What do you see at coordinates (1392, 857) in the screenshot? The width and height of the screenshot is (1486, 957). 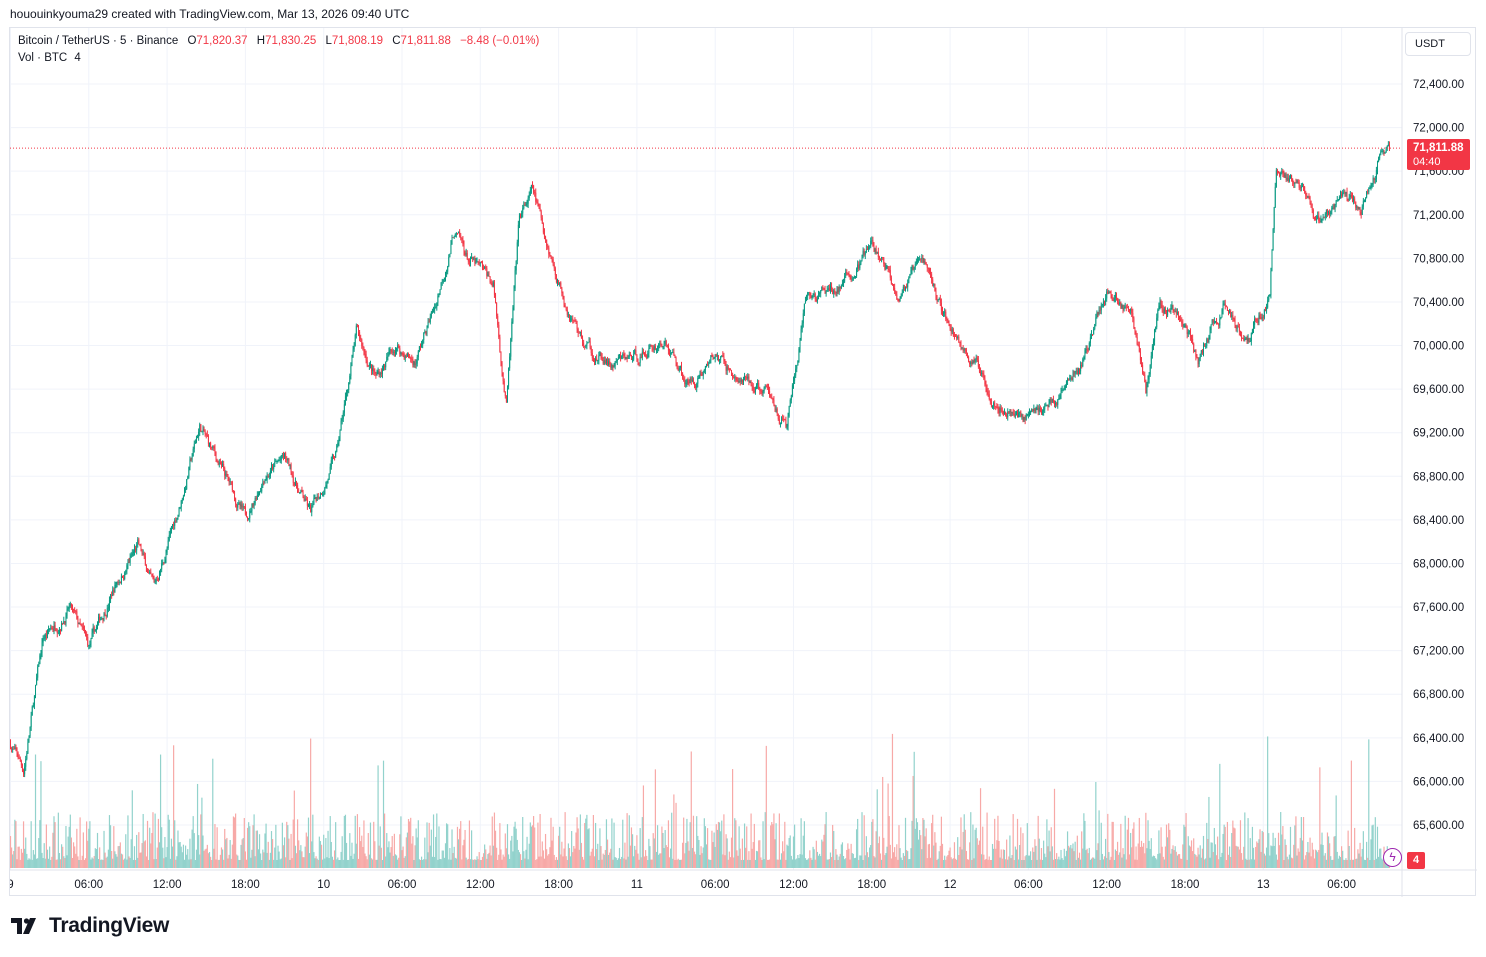 I see `flash-icon: ϟ` at bounding box center [1392, 857].